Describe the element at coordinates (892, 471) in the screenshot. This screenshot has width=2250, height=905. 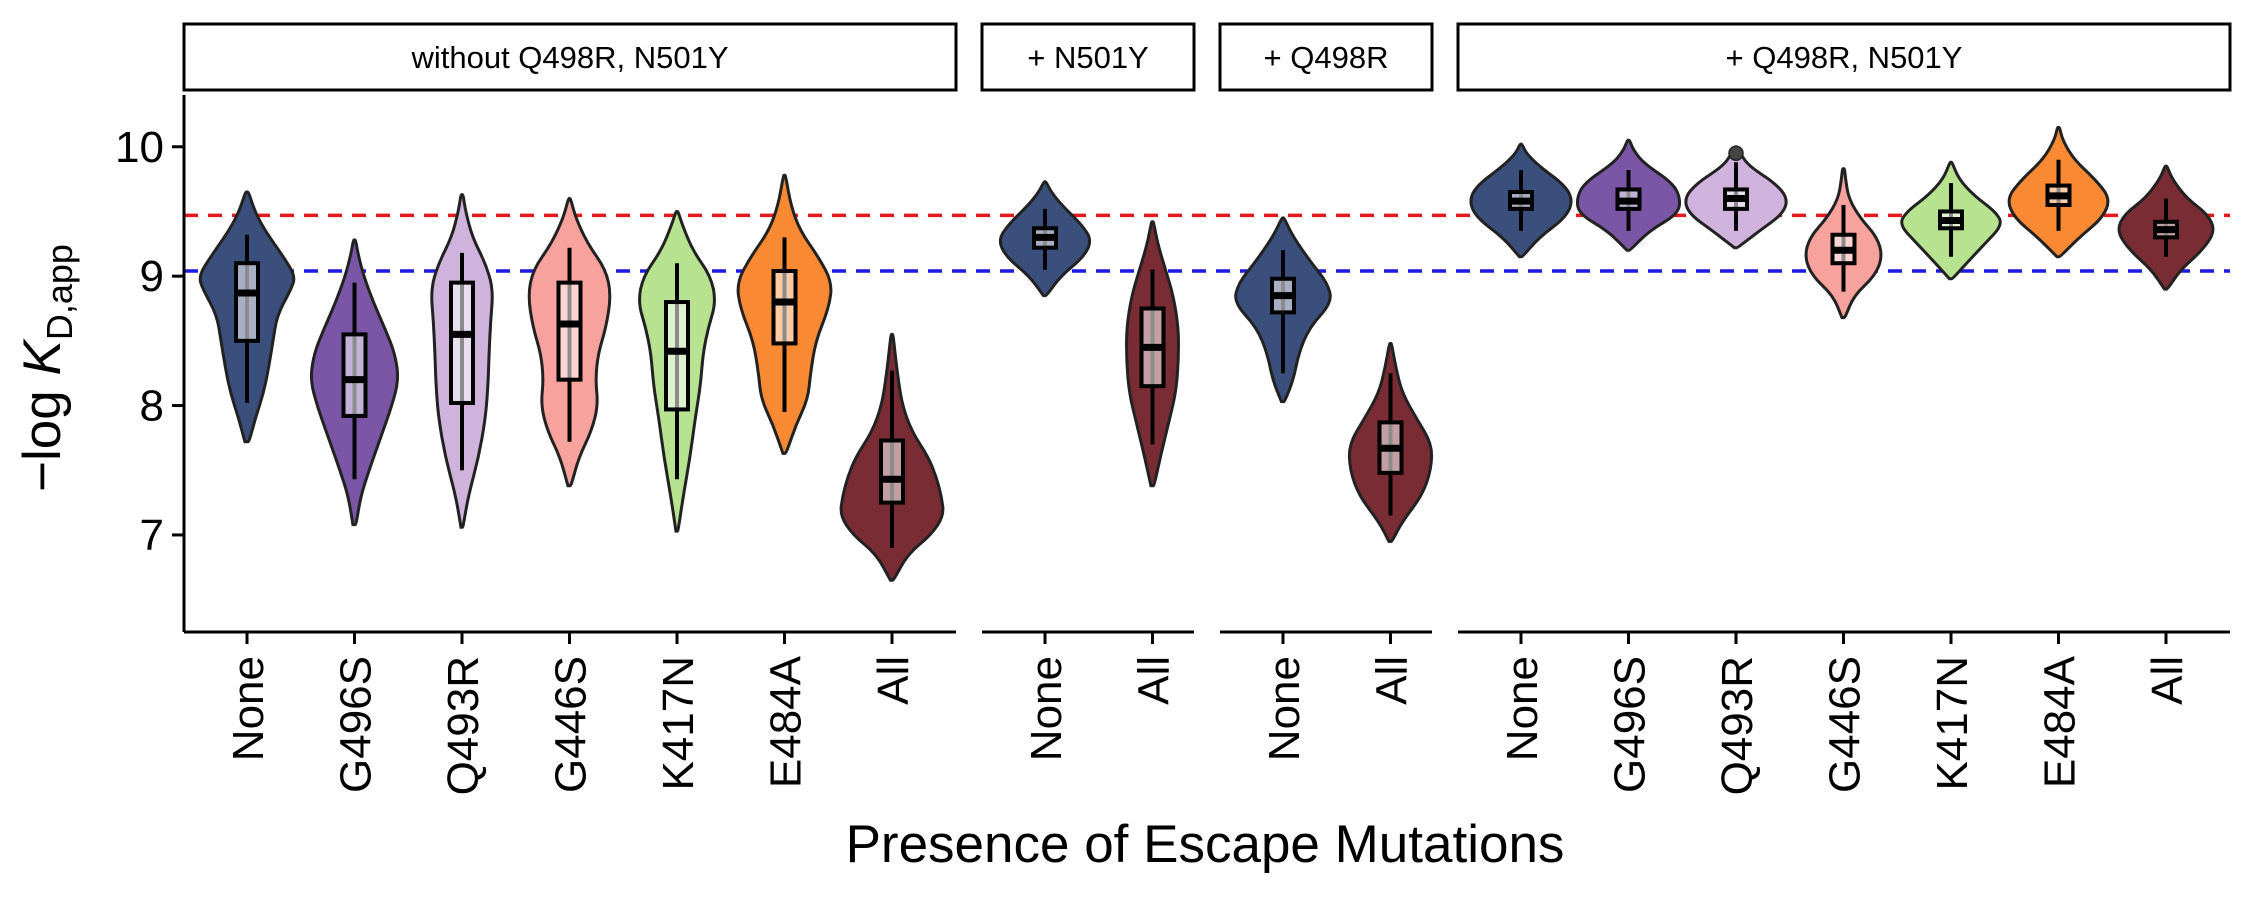
I see `box-all` at that location.